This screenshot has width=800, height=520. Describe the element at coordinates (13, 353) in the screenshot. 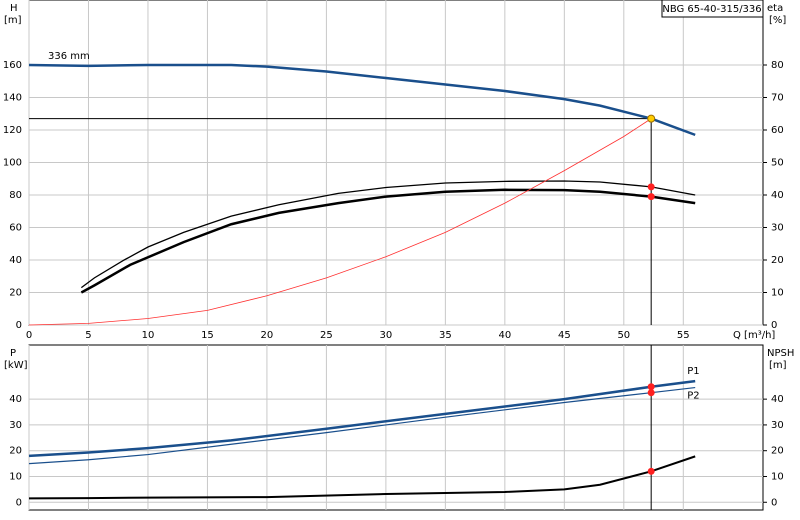

I see `y-label: P` at that location.